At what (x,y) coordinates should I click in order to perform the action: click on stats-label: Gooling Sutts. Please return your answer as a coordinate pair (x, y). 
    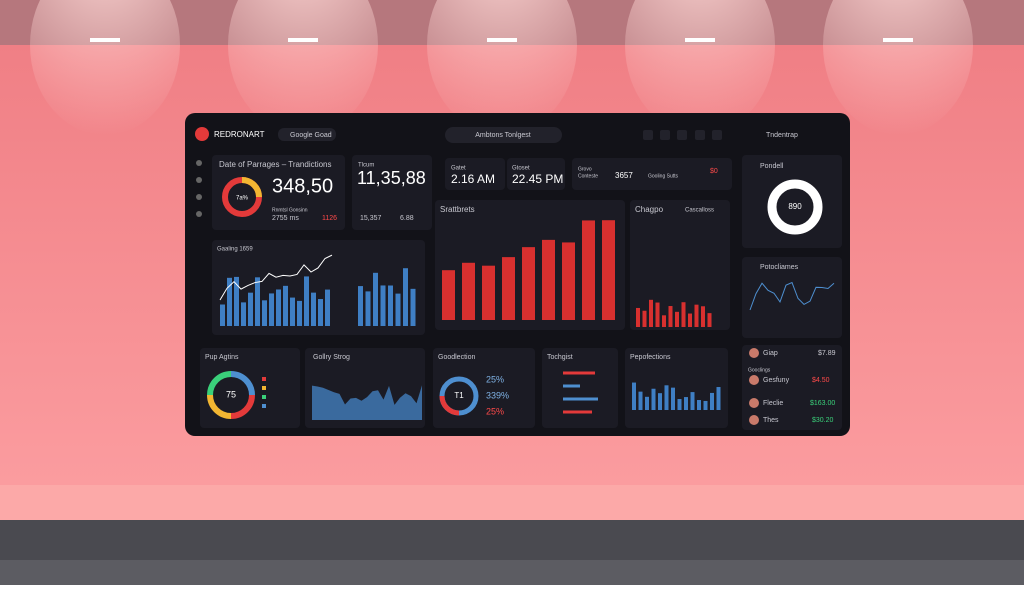
    Looking at the image, I should click on (663, 176).